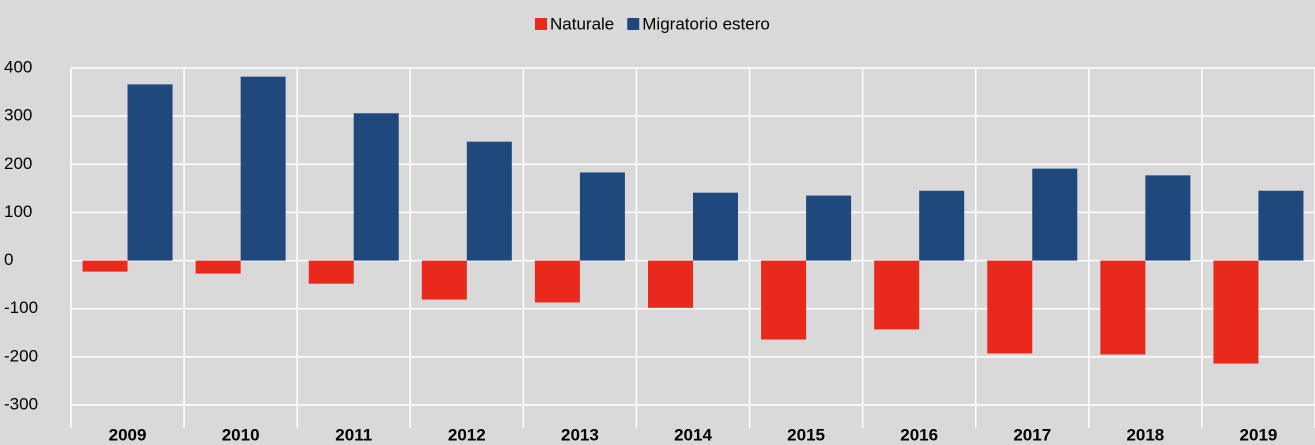 This screenshot has width=1315, height=445. I want to click on y-tick-label: 0, so click(8, 259).